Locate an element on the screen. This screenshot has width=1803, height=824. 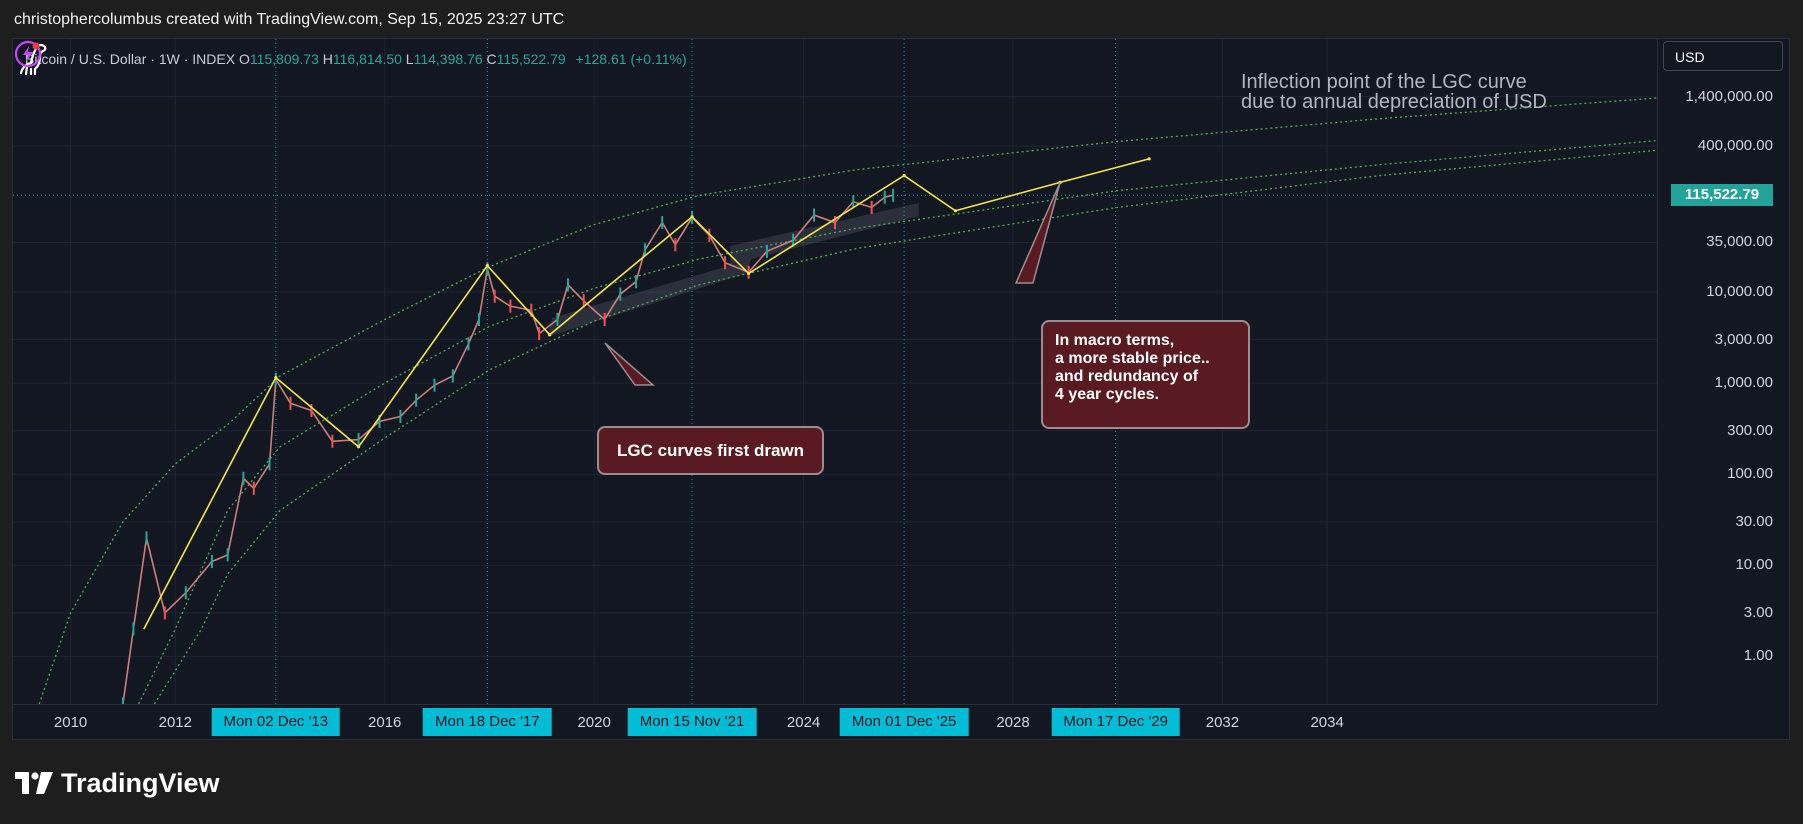
open-label: O is located at coordinates (244, 59).